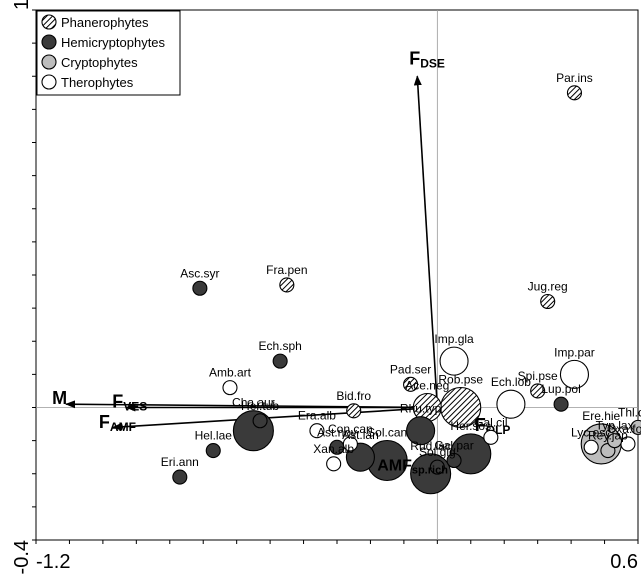  Describe the element at coordinates (230, 388) in the screenshot. I see `point-amb-art` at that location.